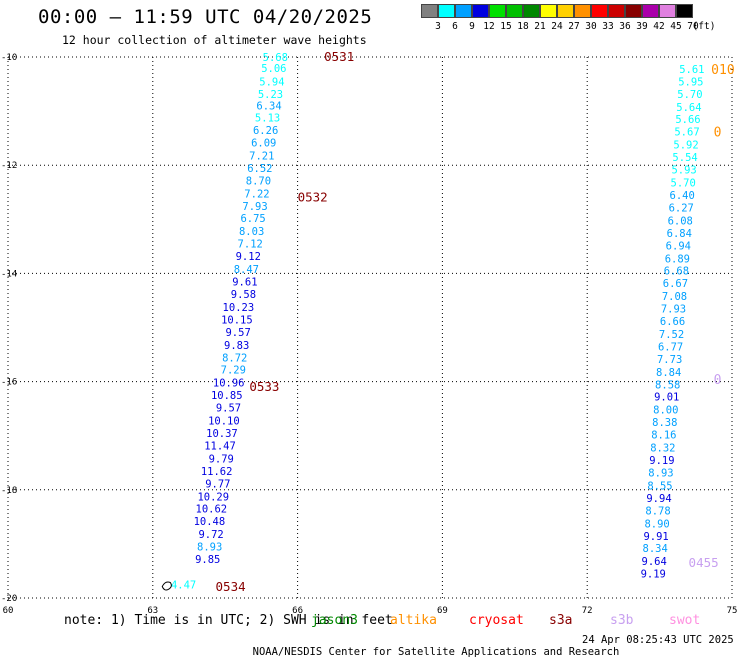 The image size is (740, 670). What do you see at coordinates (685, 146) in the screenshot?
I see `wave-height-value: 5.92` at bounding box center [685, 146].